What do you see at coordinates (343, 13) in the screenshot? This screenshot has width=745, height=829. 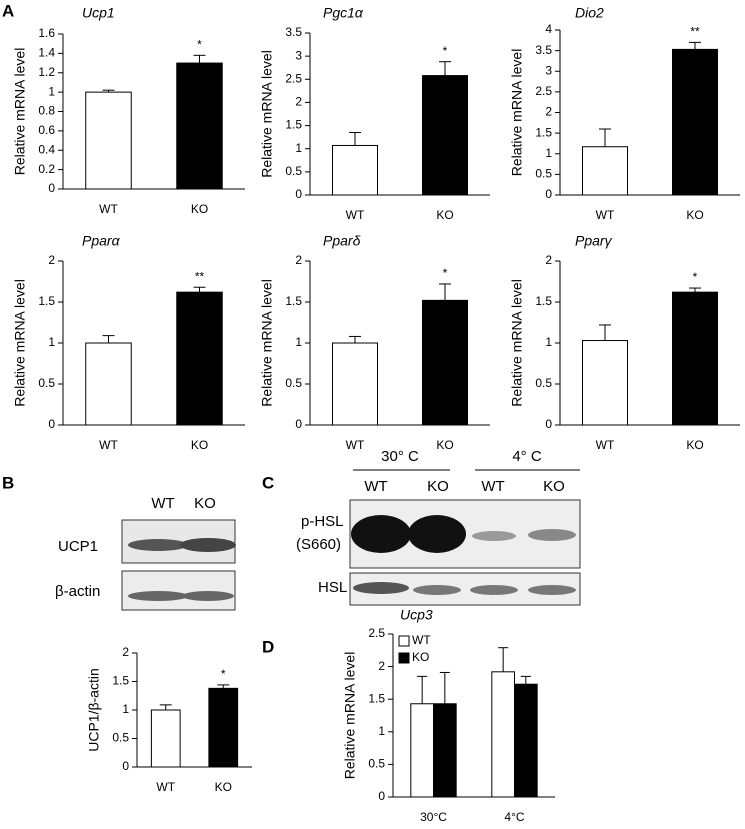 I see `chart-title: Pgc1α` at bounding box center [343, 13].